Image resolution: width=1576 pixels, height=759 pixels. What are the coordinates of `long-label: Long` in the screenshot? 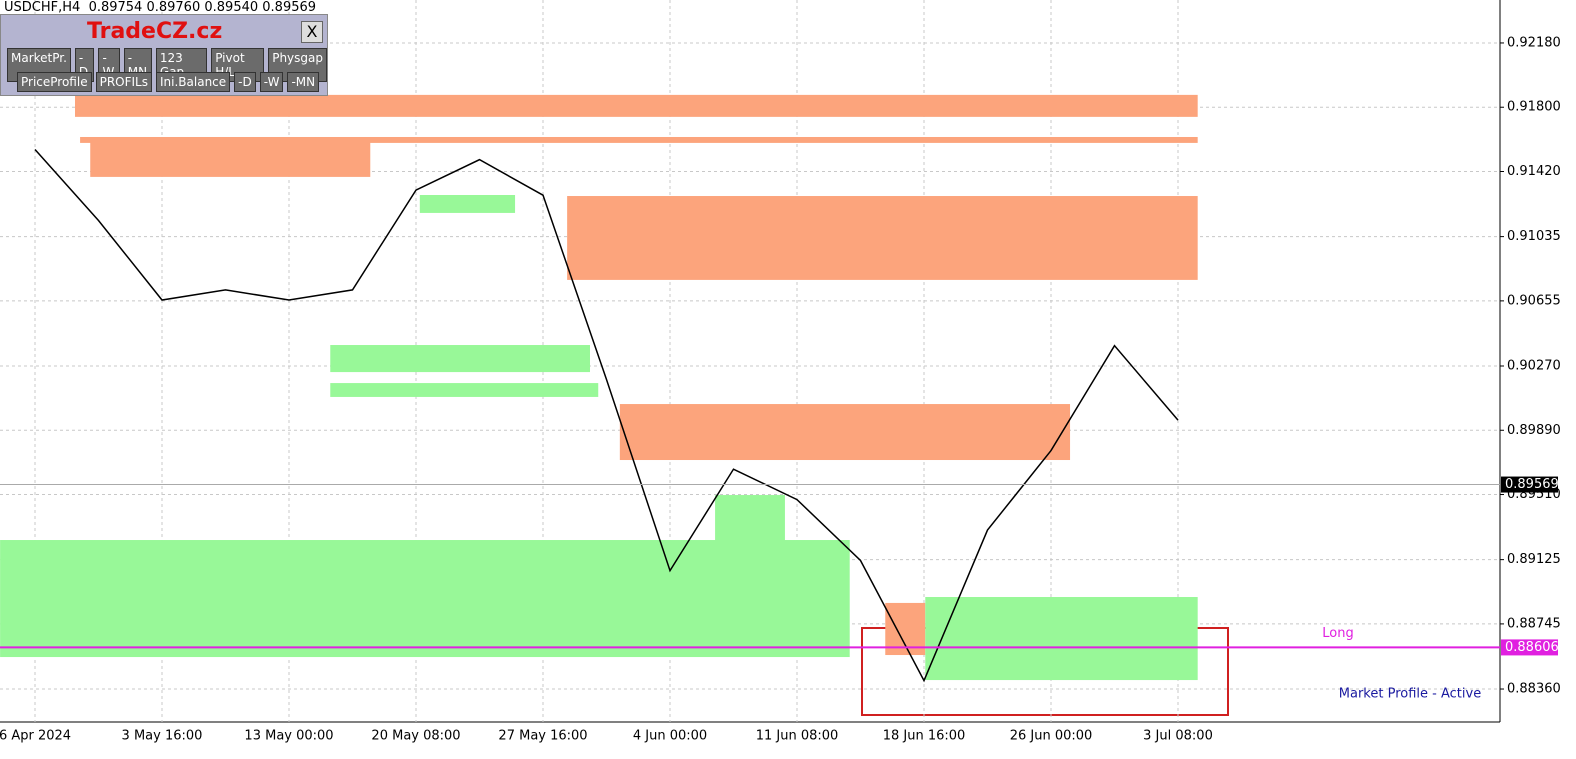 It's located at (1337, 633).